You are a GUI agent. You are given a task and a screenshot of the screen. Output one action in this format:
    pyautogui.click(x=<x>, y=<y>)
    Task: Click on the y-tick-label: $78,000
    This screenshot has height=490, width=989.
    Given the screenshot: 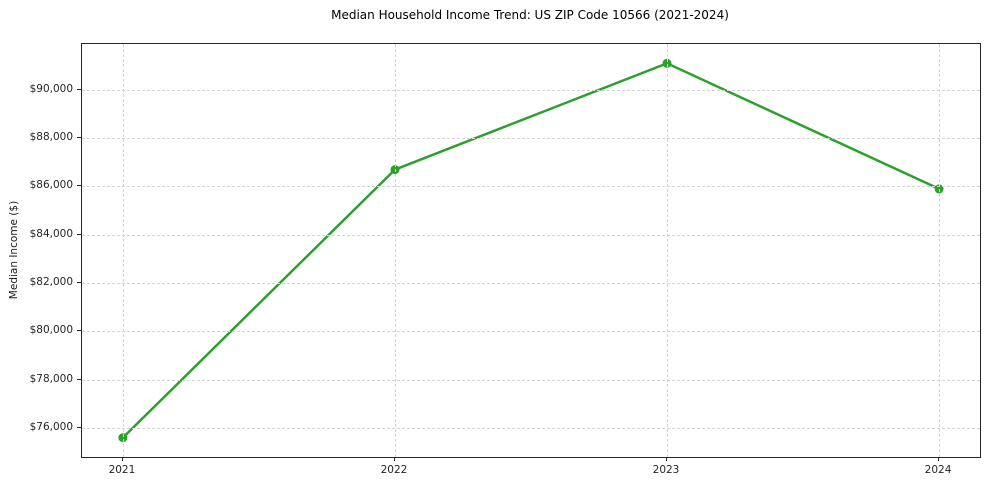 What is the action you would take?
    pyautogui.click(x=51, y=378)
    